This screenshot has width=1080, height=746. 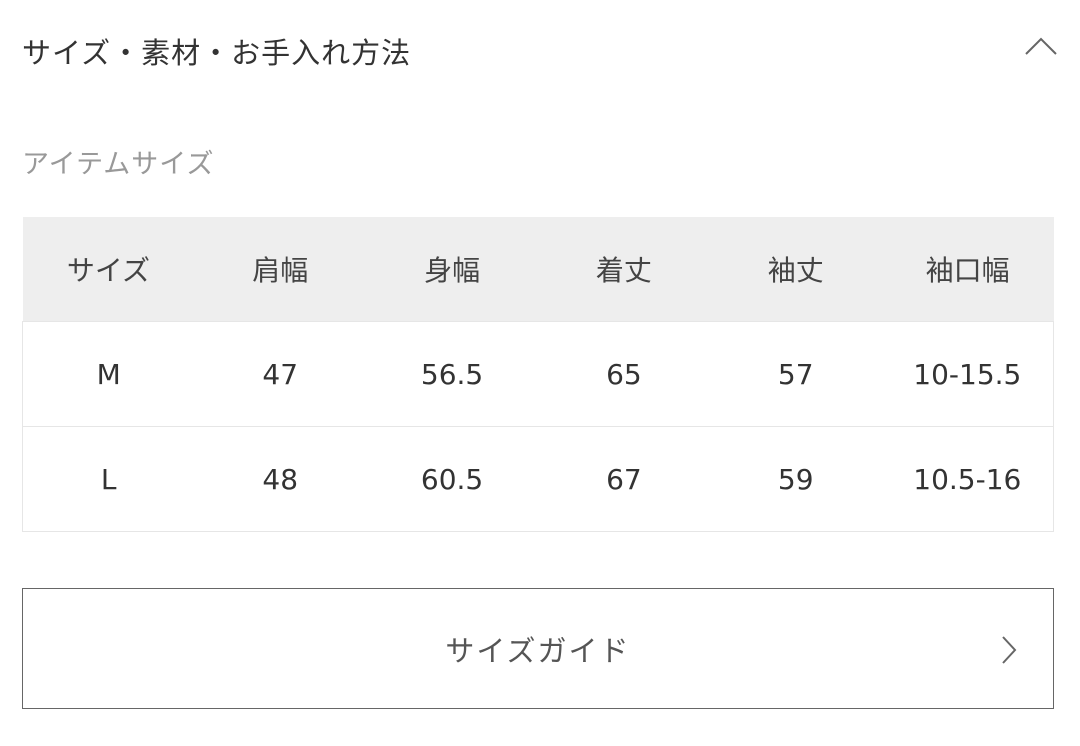 What do you see at coordinates (452, 374) in the screenshot?
I see `table-cell: 56.5` at bounding box center [452, 374].